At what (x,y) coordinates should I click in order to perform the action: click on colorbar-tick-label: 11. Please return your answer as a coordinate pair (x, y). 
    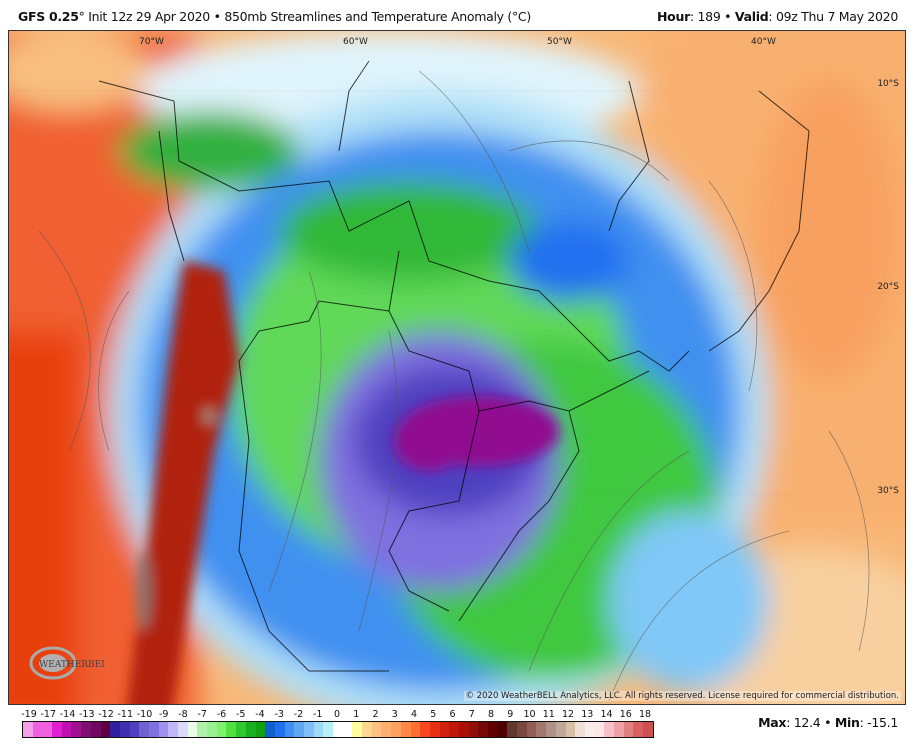
    Looking at the image, I should click on (548, 714).